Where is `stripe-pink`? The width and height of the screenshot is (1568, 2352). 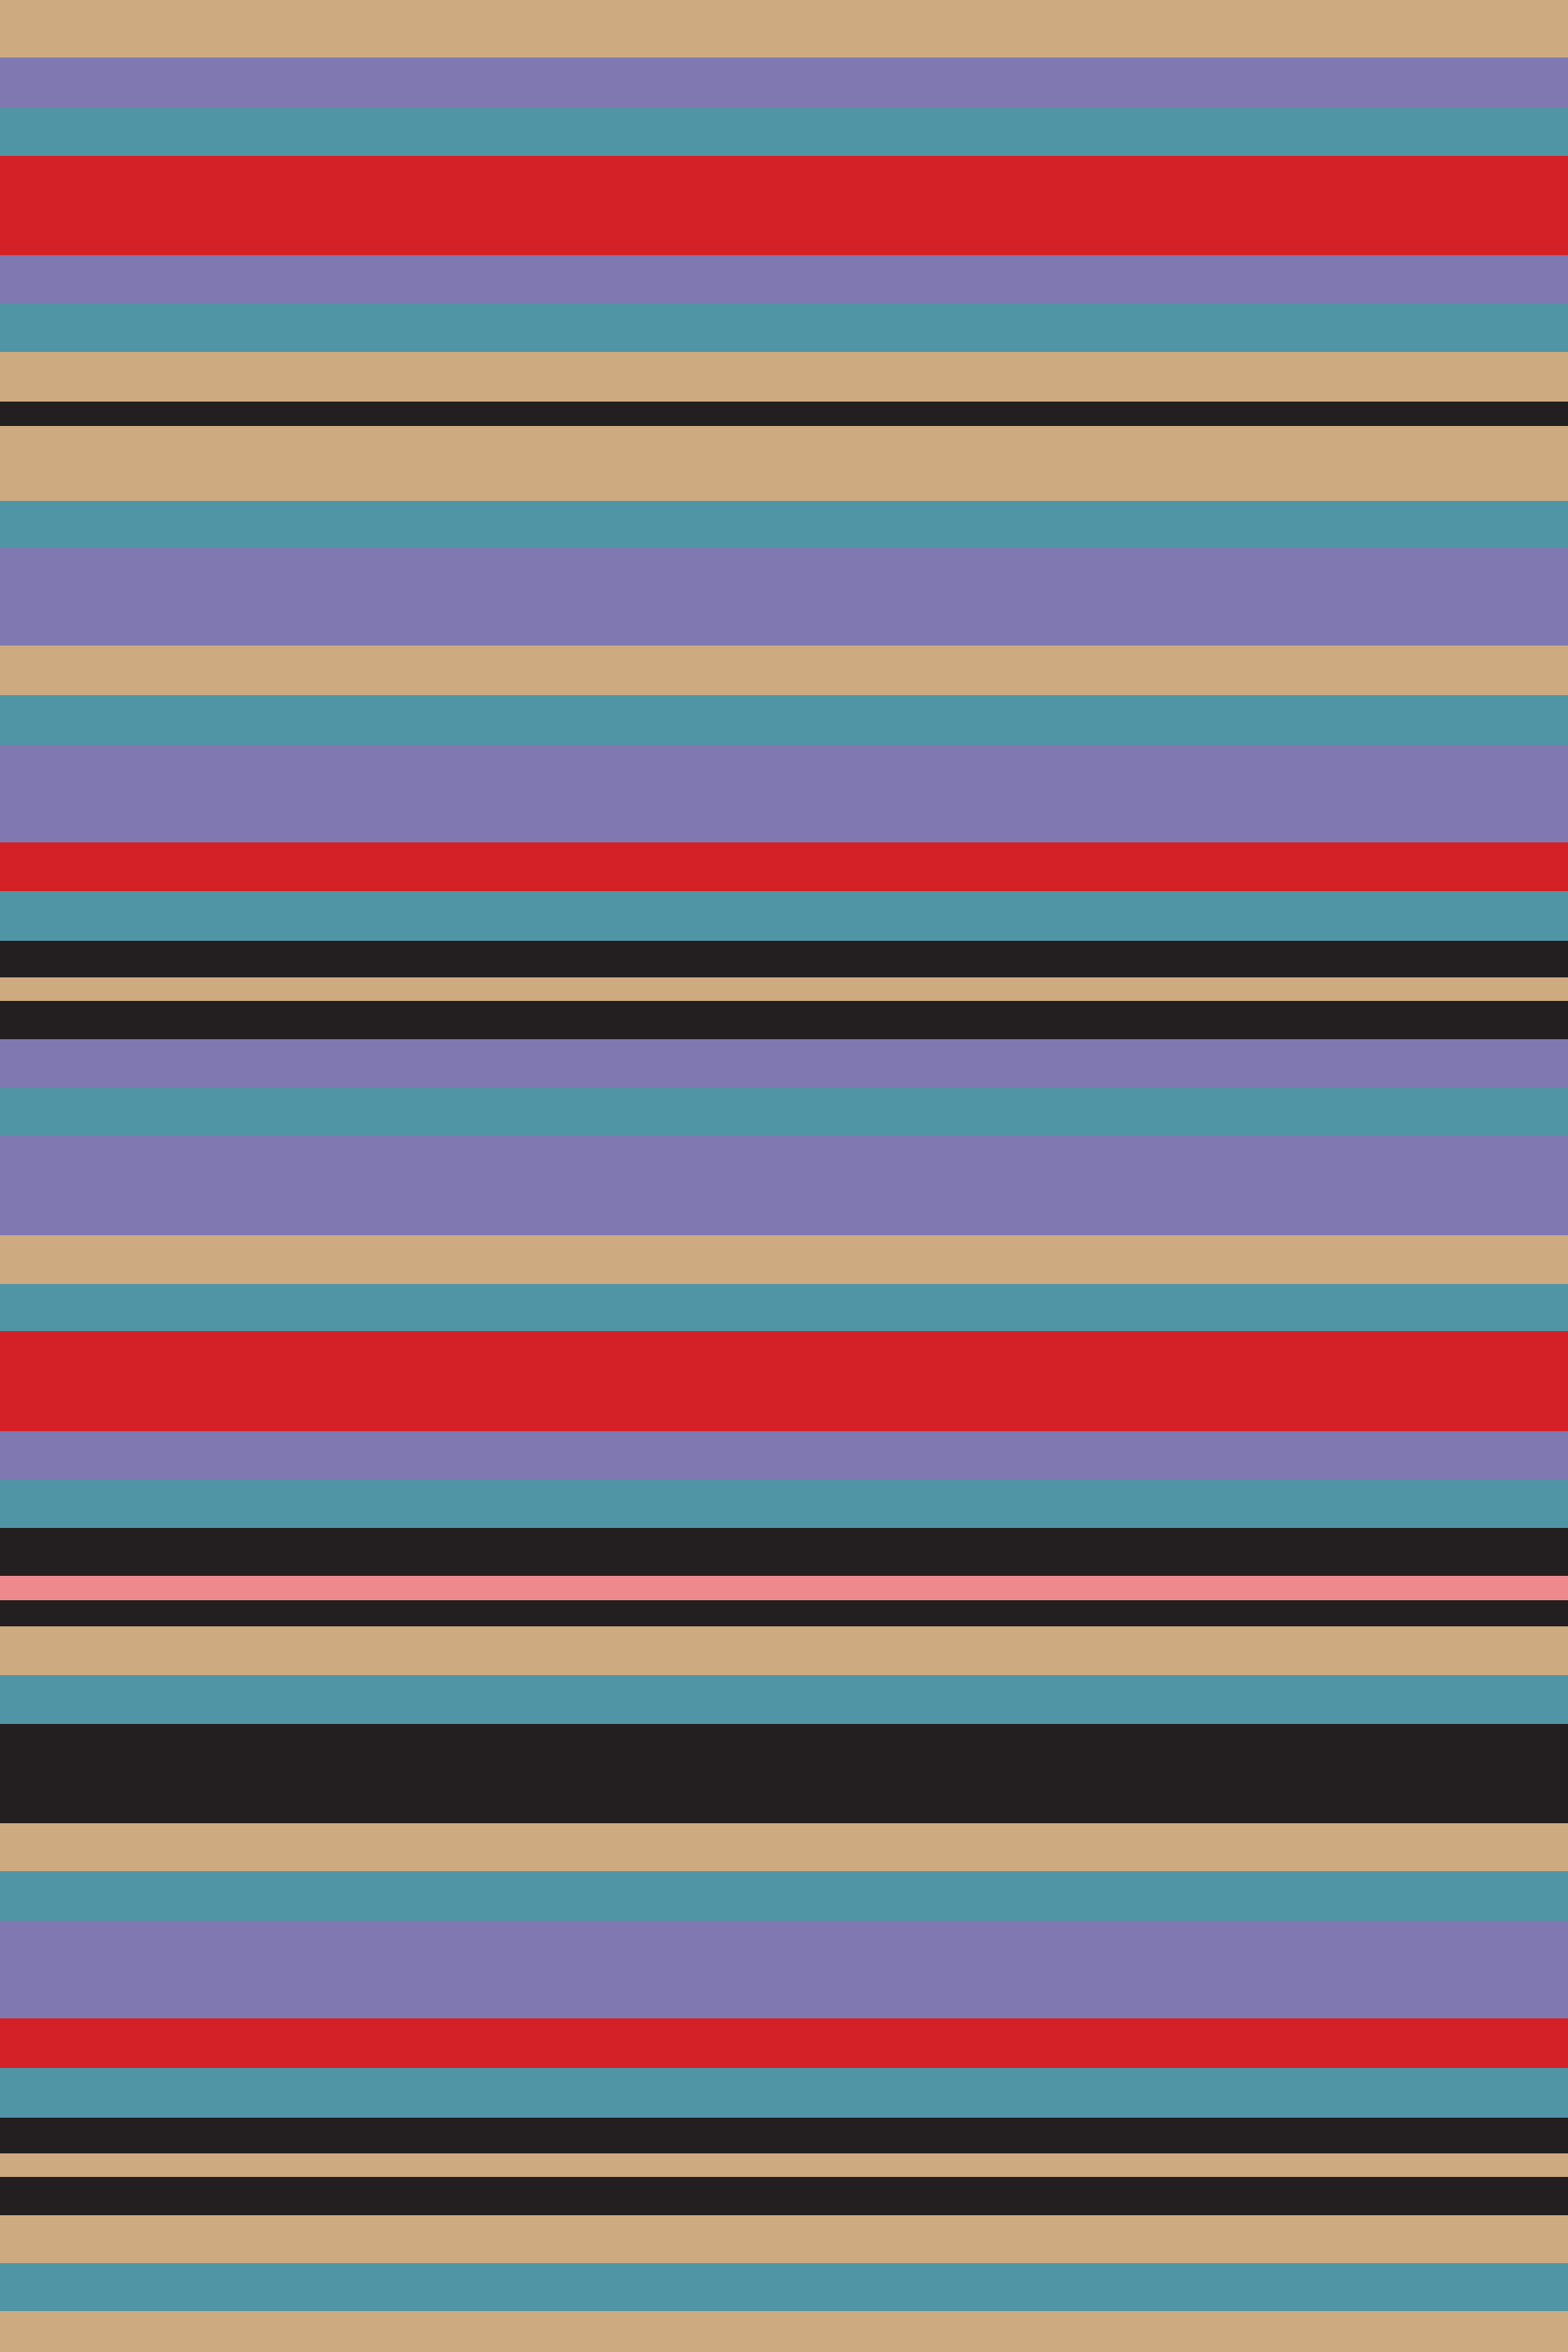
stripe-pink is located at coordinates (784, 1588).